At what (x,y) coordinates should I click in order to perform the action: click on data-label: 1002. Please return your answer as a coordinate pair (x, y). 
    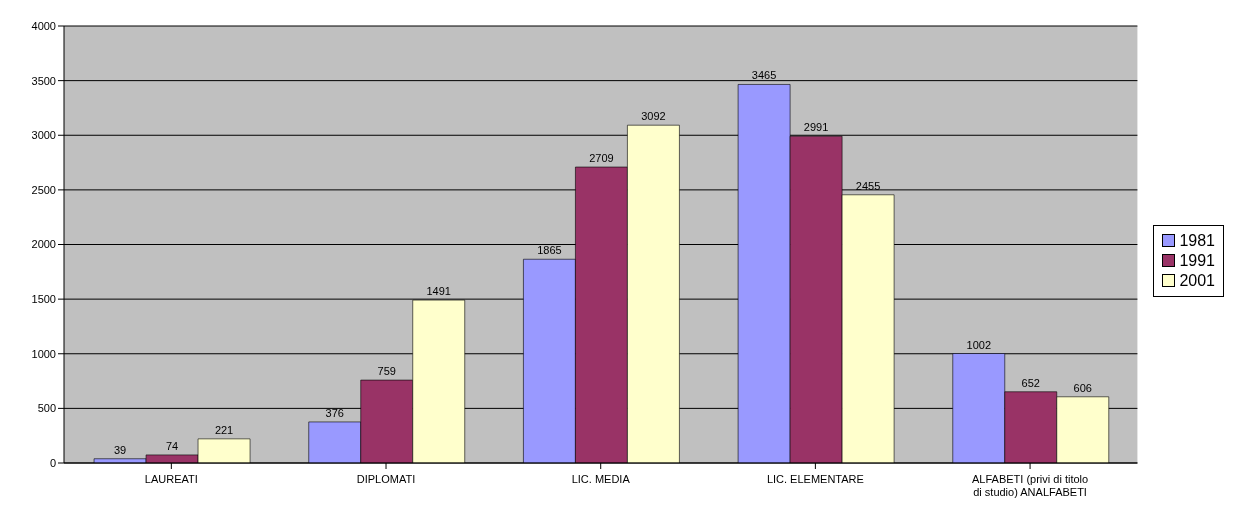
    Looking at the image, I should click on (979, 344).